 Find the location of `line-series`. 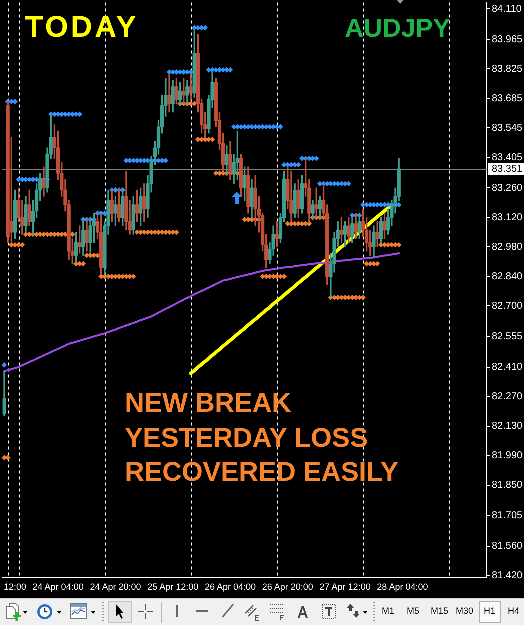

line-series is located at coordinates (201, 312).